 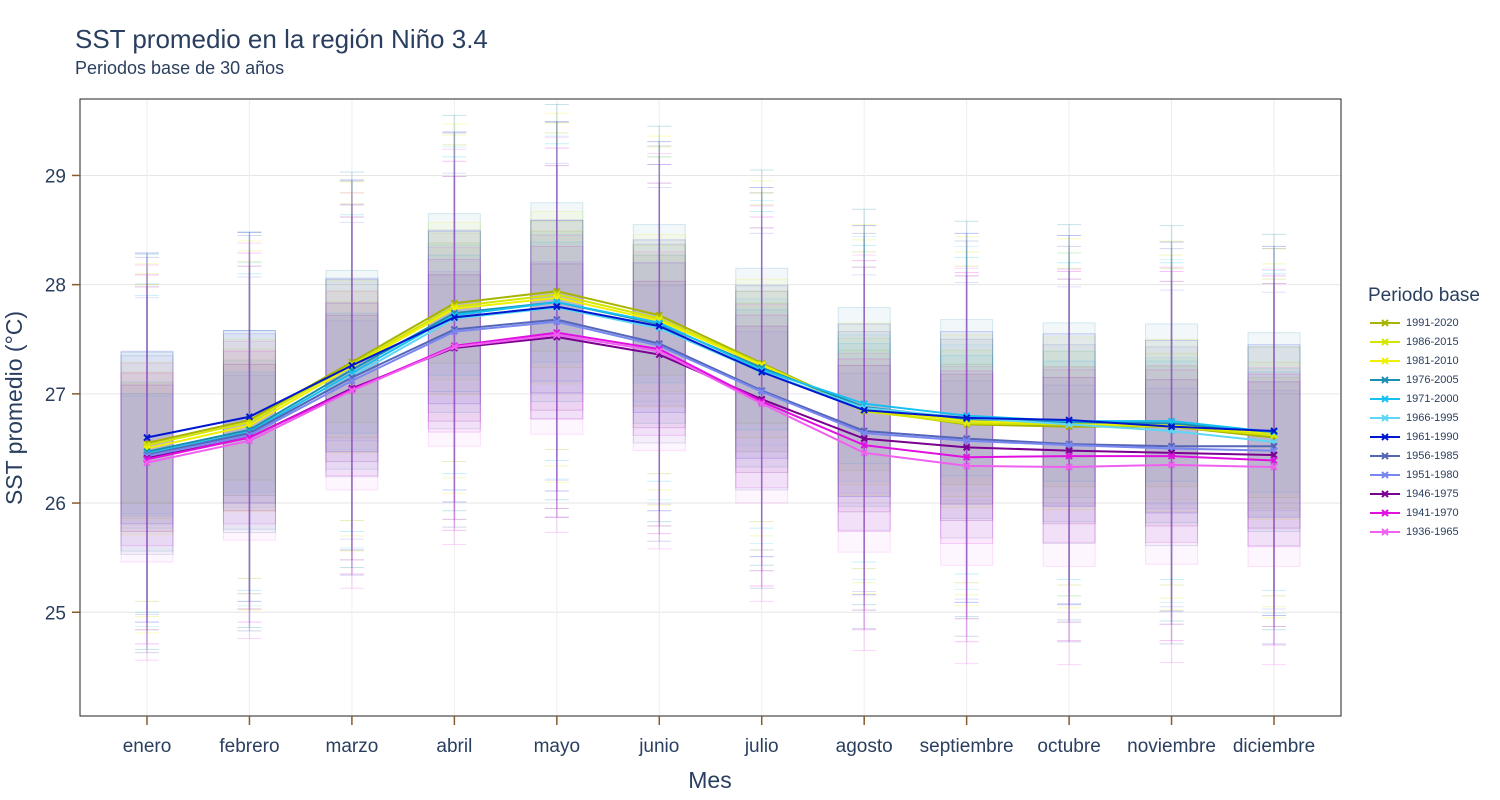 I want to click on y-axis-title: SST promedio (°C), so click(x=14, y=408).